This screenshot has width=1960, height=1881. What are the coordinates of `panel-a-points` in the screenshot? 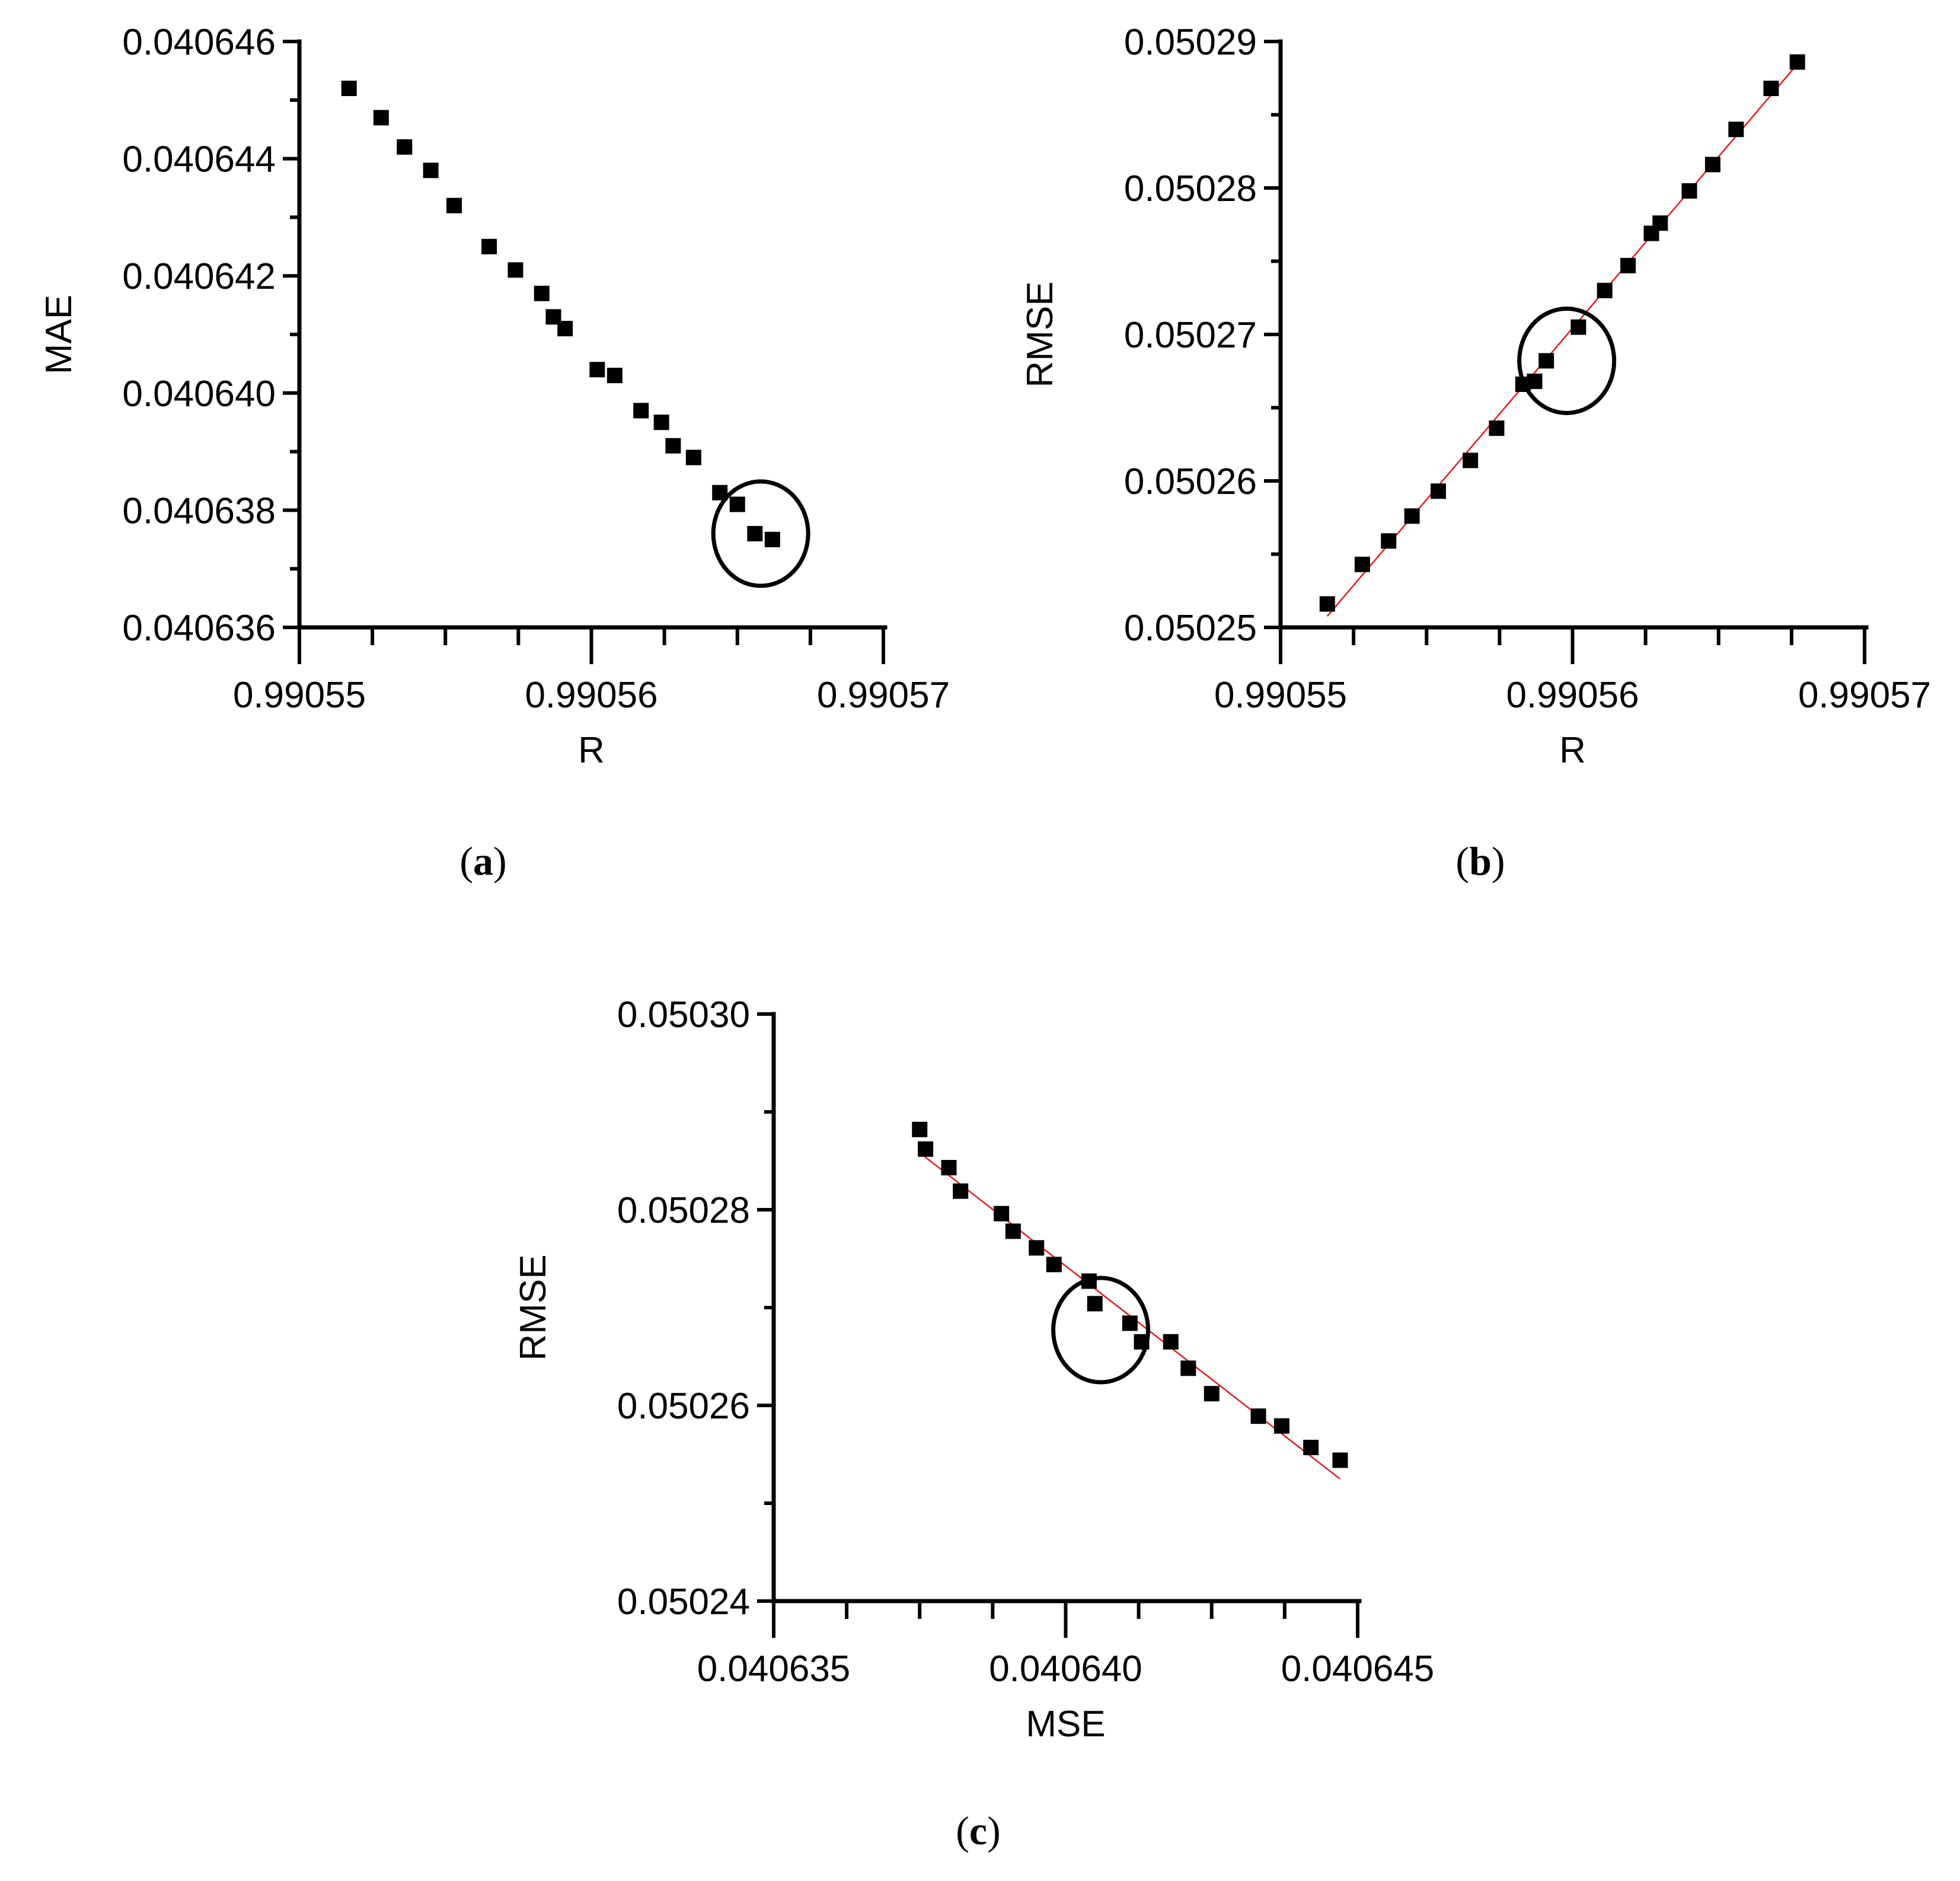 It's located at (560, 314).